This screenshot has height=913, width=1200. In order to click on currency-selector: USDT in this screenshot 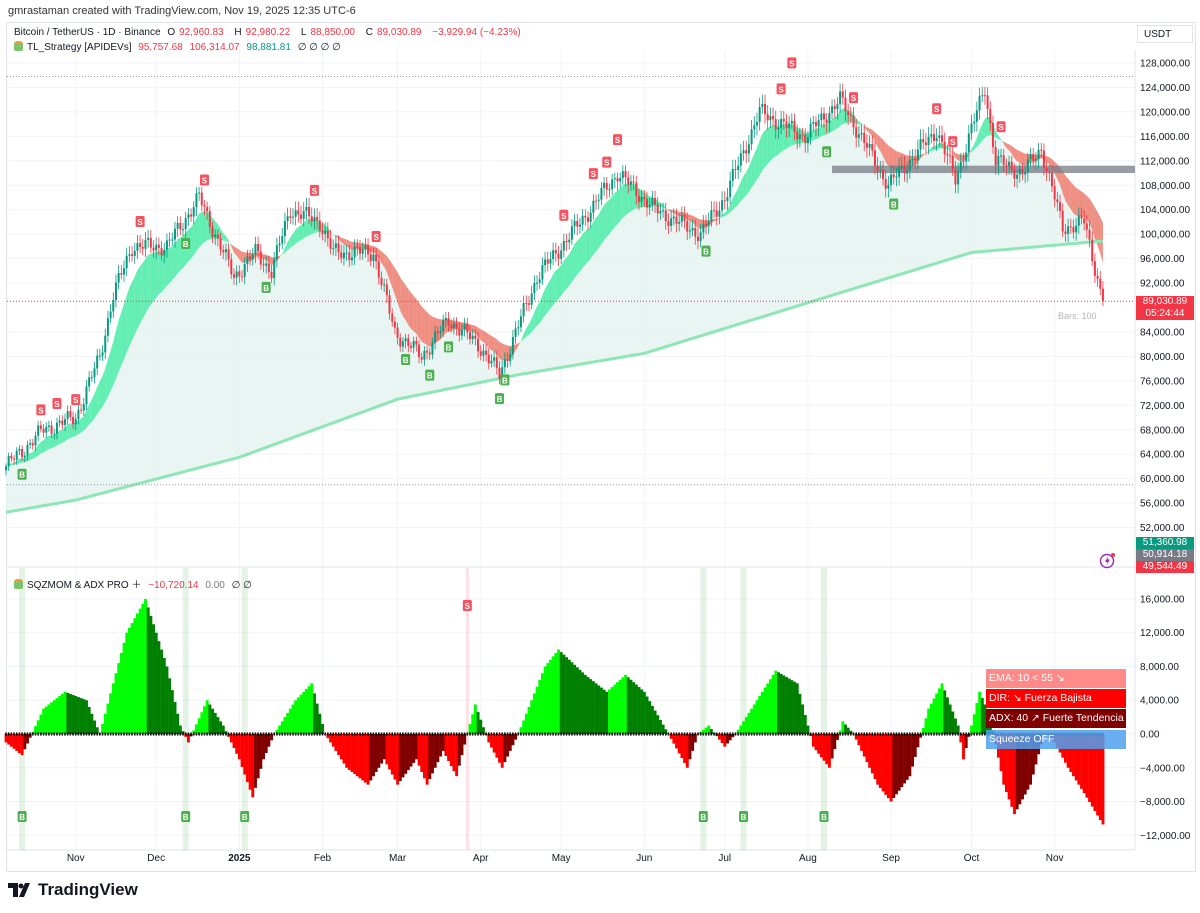, I will do `click(1165, 34)`.